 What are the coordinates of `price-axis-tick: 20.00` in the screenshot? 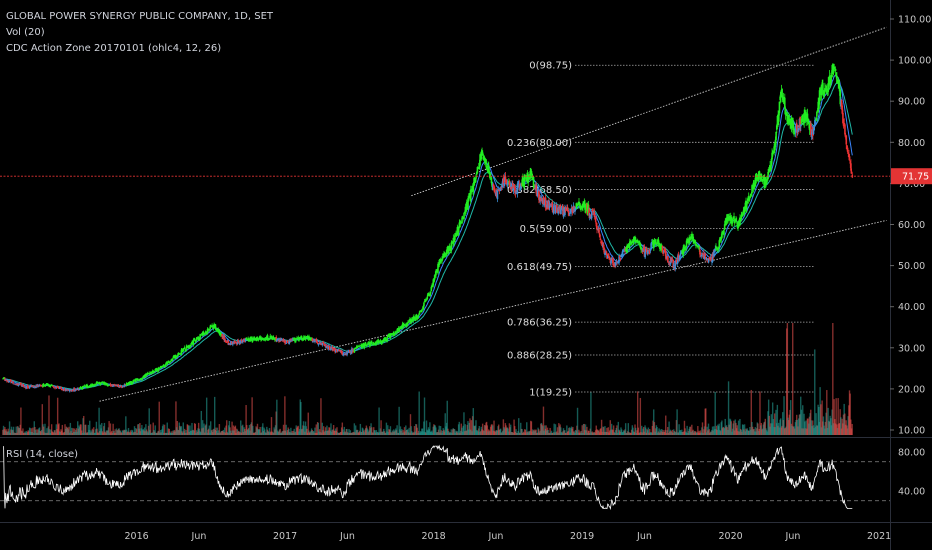 It's located at (911, 389).